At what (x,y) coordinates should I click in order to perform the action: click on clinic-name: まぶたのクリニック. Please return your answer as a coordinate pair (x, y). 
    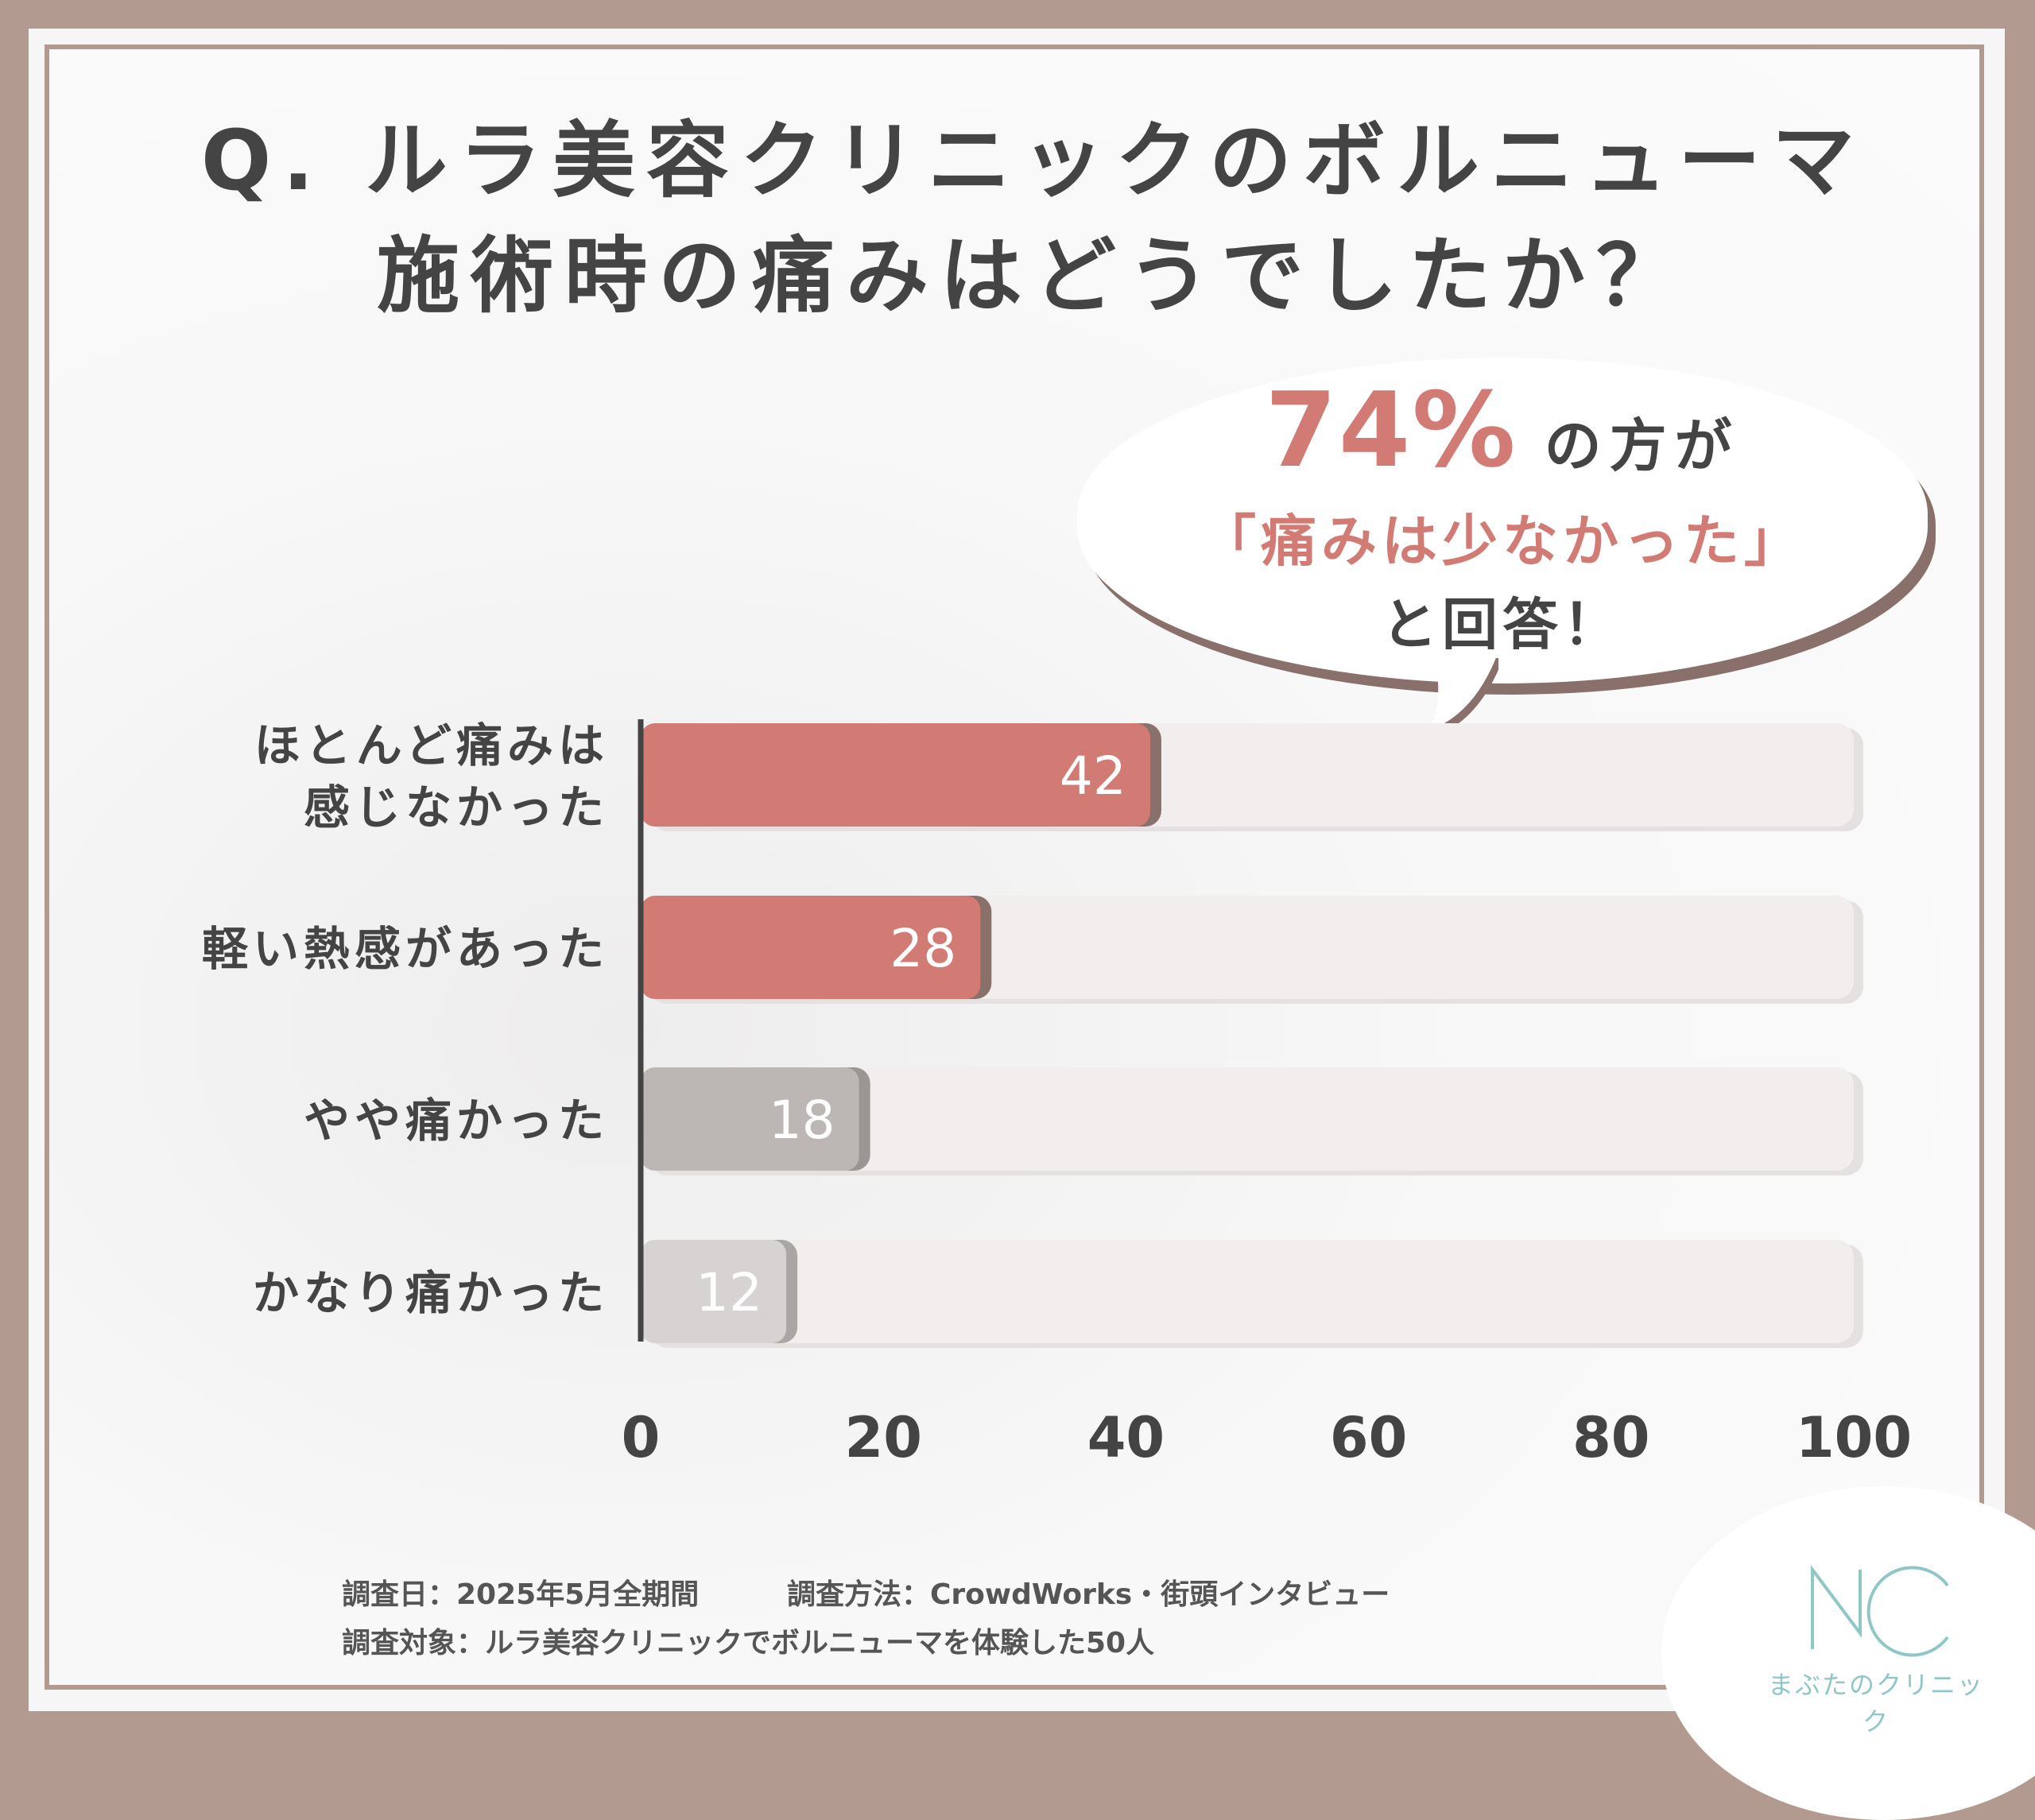
    Looking at the image, I should click on (1875, 1703).